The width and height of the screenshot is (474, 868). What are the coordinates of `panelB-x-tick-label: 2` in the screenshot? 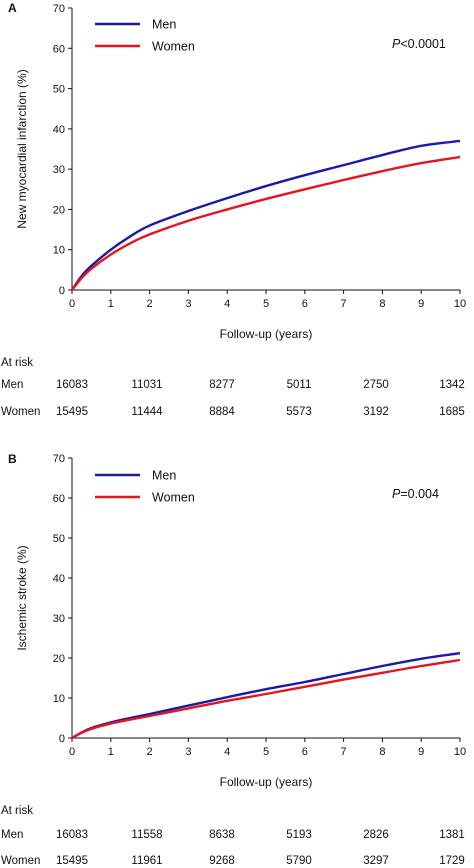 It's located at (150, 752).